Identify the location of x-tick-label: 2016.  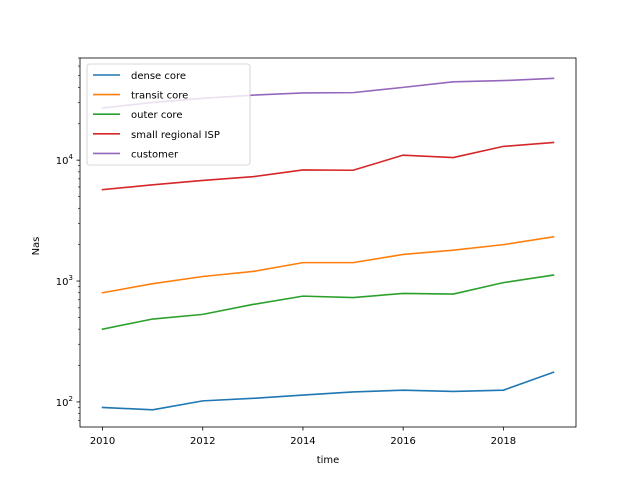
(402, 441).